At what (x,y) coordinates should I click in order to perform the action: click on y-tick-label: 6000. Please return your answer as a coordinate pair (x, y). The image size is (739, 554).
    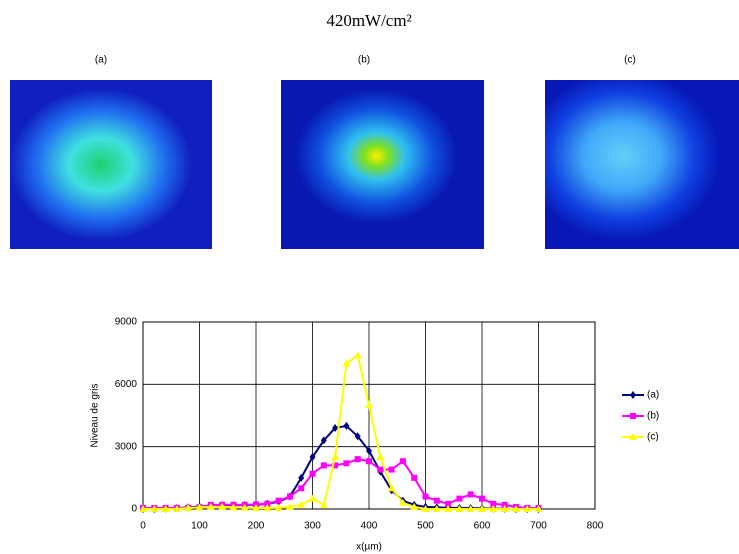
    Looking at the image, I should click on (126, 384).